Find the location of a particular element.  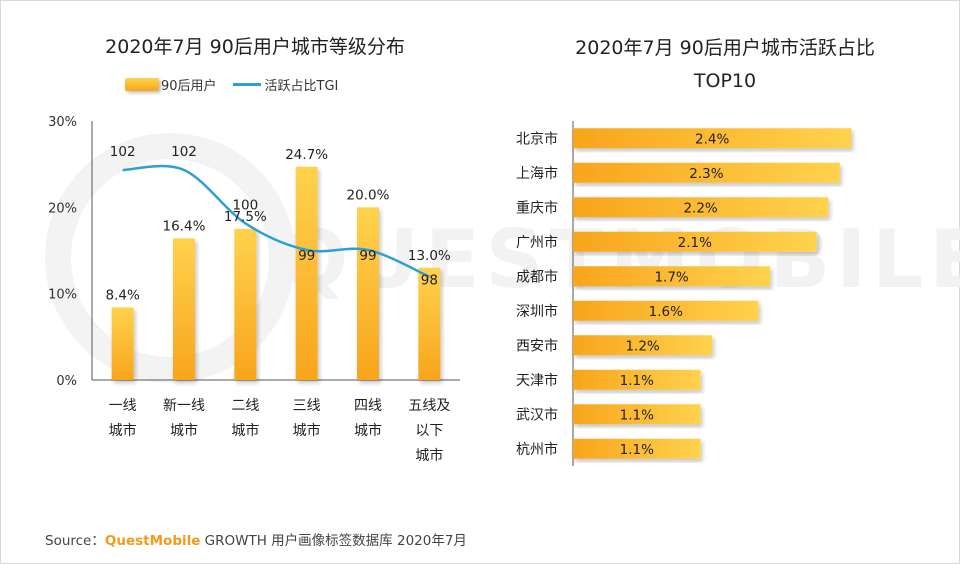

tgi-value-label: 100 is located at coordinates (245, 205).